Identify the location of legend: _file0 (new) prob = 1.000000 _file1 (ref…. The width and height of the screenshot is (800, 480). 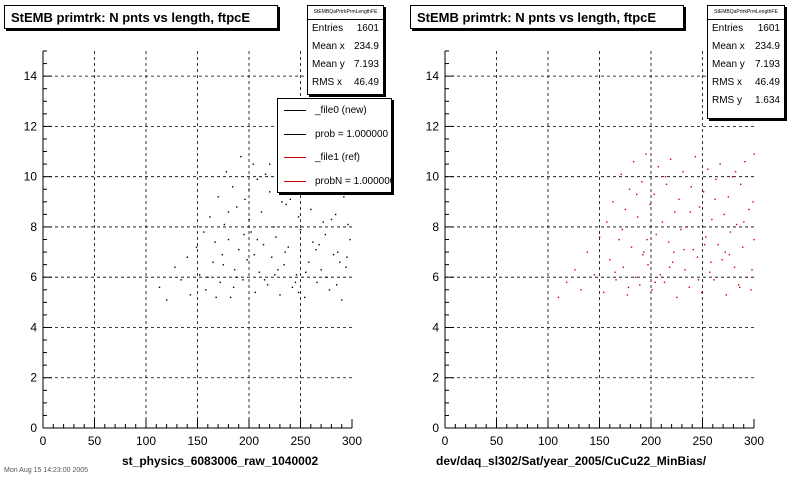
(334, 145).